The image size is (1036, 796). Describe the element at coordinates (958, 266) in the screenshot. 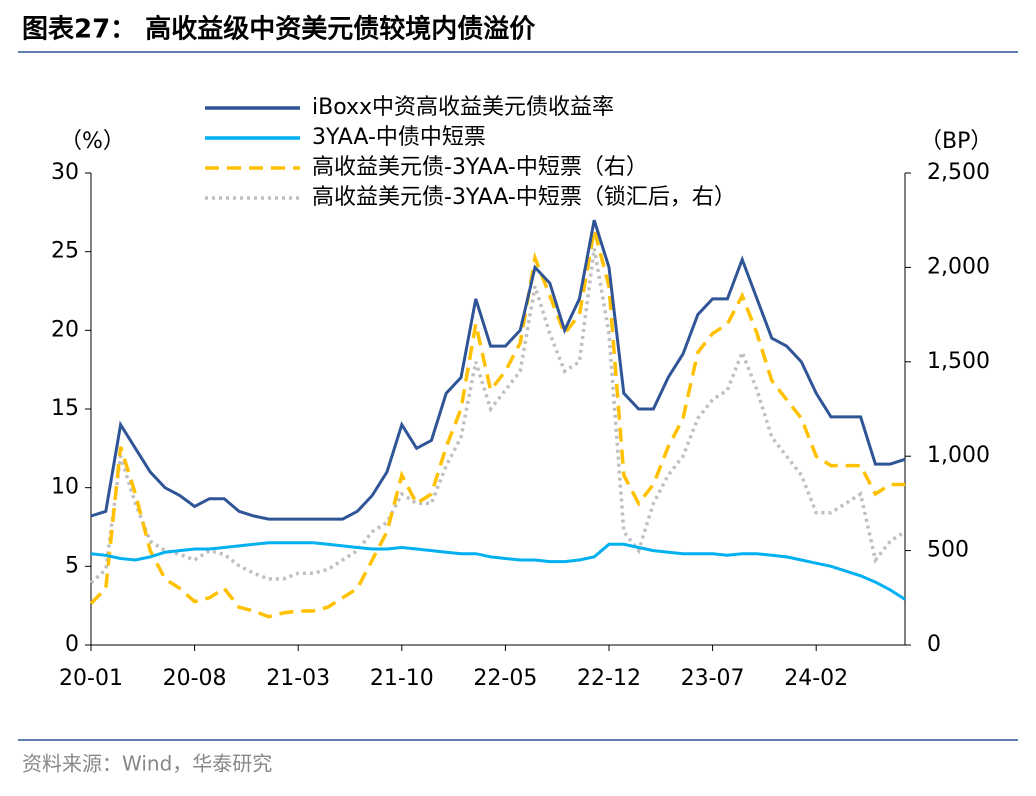

I see `y2-tick-label: 2,000` at that location.